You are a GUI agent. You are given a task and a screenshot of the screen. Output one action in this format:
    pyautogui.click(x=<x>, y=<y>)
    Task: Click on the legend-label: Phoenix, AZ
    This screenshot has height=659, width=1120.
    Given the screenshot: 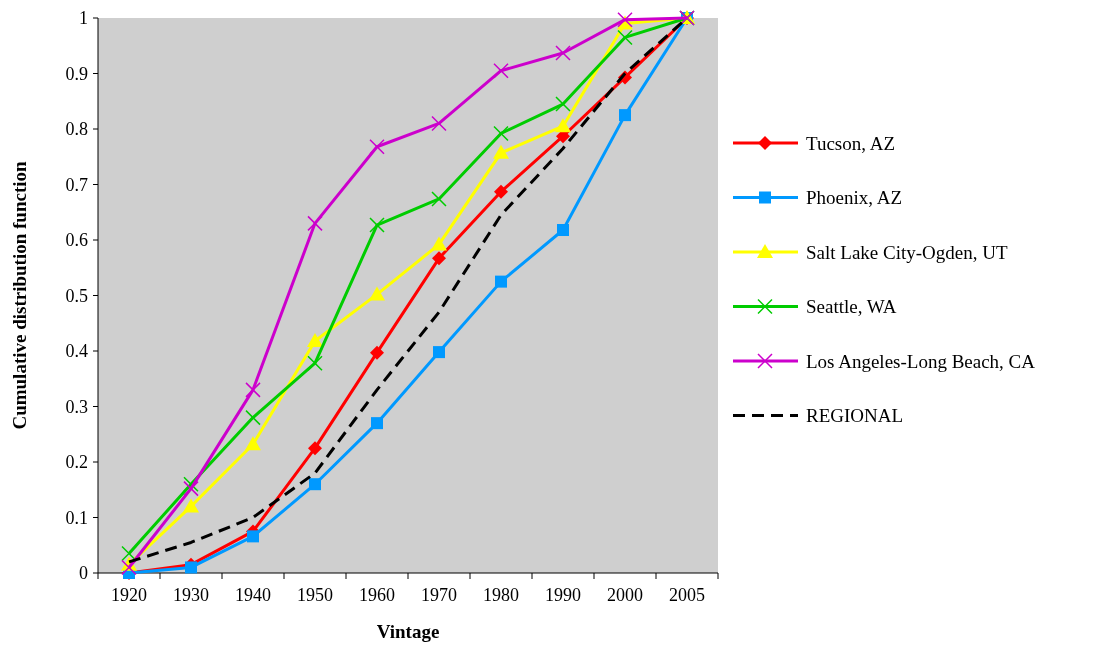 What is the action you would take?
    pyautogui.click(x=854, y=198)
    